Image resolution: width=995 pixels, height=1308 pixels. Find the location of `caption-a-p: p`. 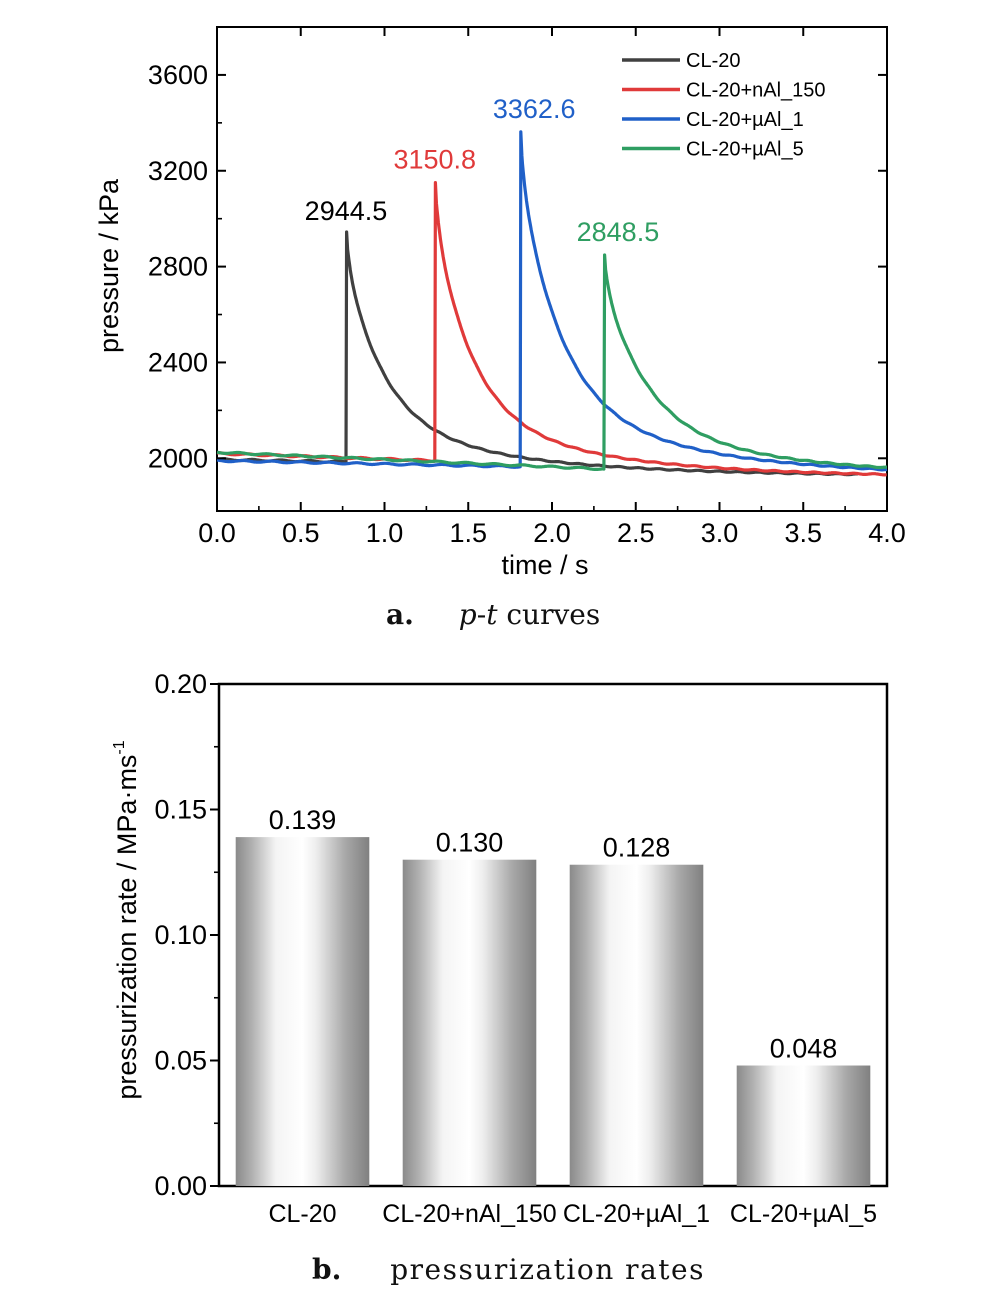

caption-a-p: p is located at coordinates (468, 614).